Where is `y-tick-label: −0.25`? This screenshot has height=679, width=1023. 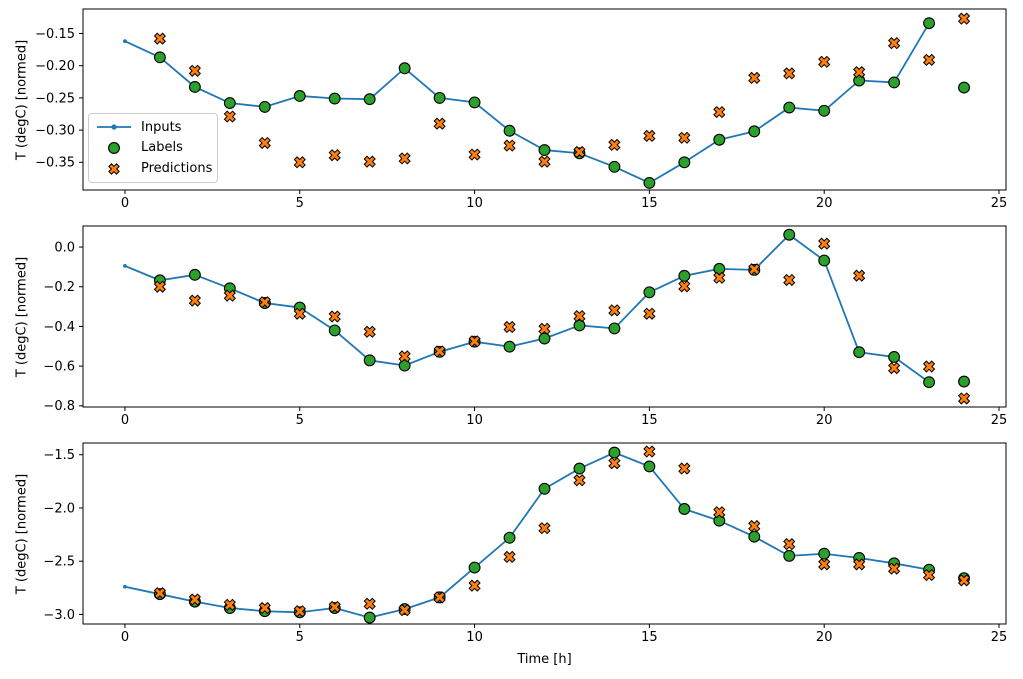 y-tick-label: −0.25 is located at coordinates (55, 98).